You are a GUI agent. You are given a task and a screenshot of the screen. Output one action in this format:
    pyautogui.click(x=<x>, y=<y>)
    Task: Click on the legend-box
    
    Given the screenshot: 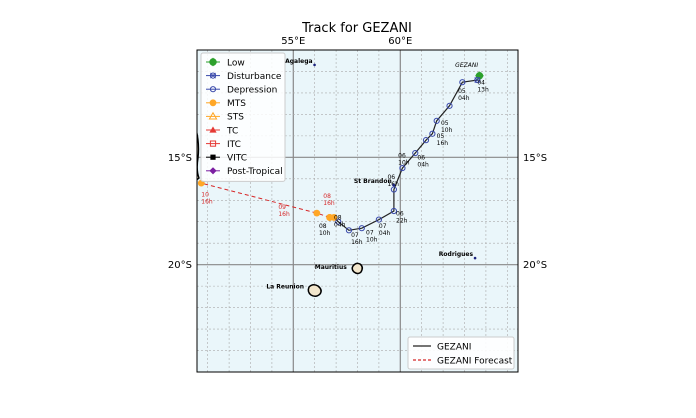 What is the action you would take?
    pyautogui.click(x=243, y=117)
    